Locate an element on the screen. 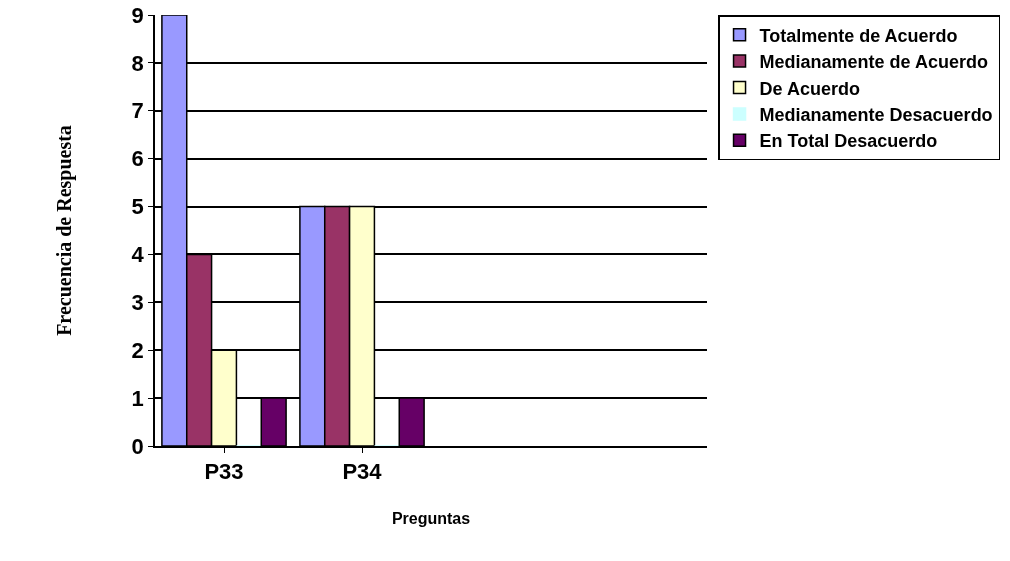 The width and height of the screenshot is (1010, 561). y-axis-title: Frecuencia de Respuesta is located at coordinates (64, 230).